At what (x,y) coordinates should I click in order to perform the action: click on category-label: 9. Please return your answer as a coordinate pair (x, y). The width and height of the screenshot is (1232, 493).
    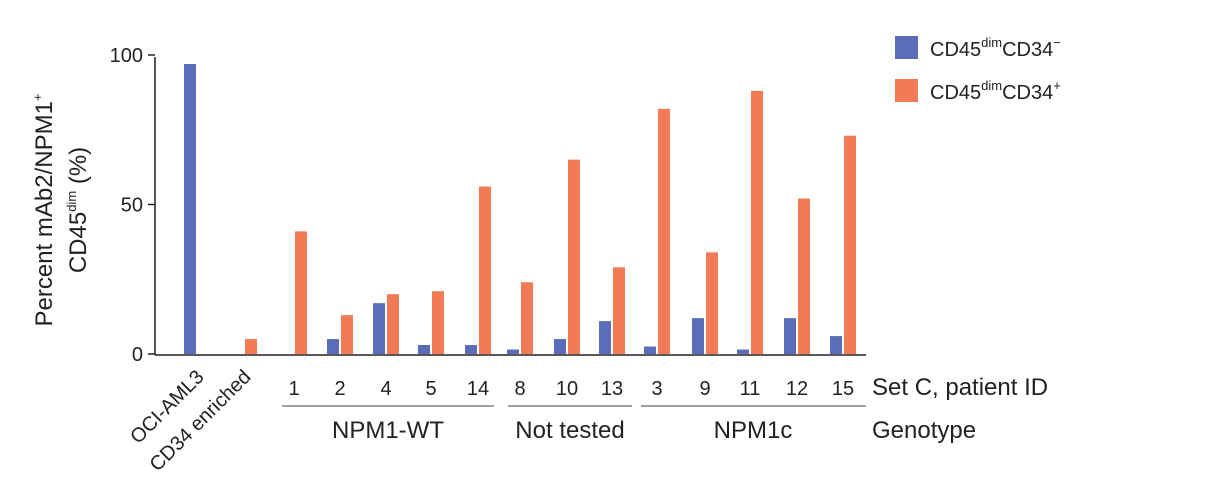
    Looking at the image, I should click on (704, 389).